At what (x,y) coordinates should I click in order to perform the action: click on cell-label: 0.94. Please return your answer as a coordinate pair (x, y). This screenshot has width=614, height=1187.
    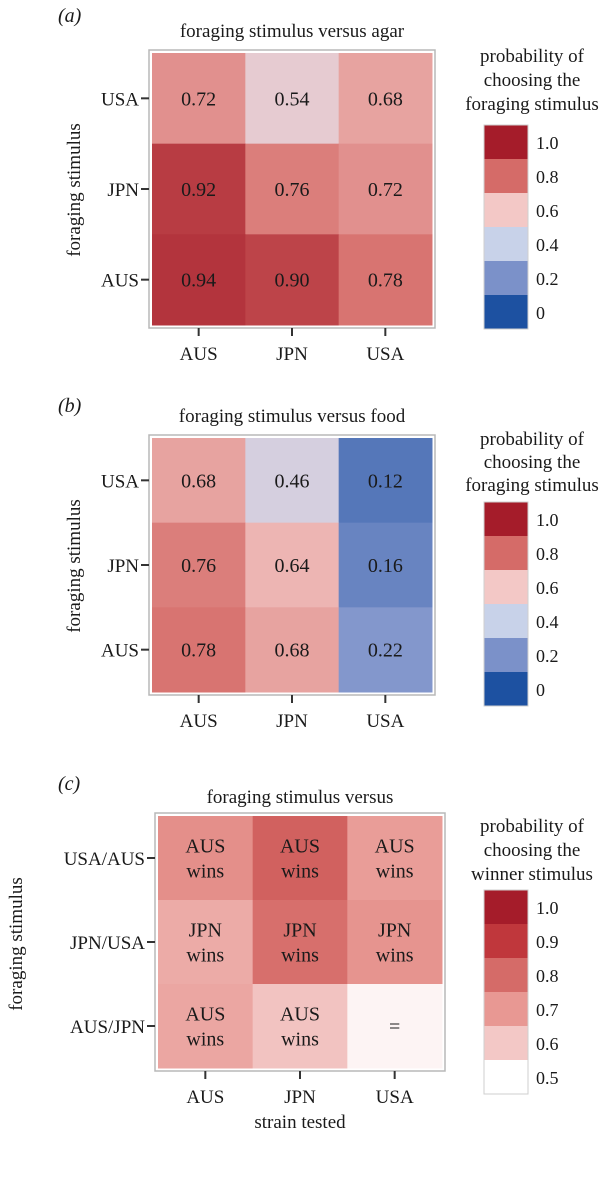
    Looking at the image, I should click on (198, 281).